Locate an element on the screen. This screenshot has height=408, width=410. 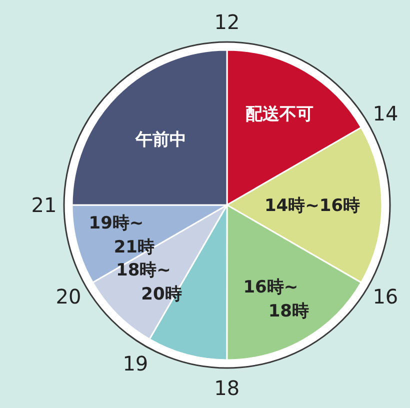
text: 19 is located at coordinates (135, 363).